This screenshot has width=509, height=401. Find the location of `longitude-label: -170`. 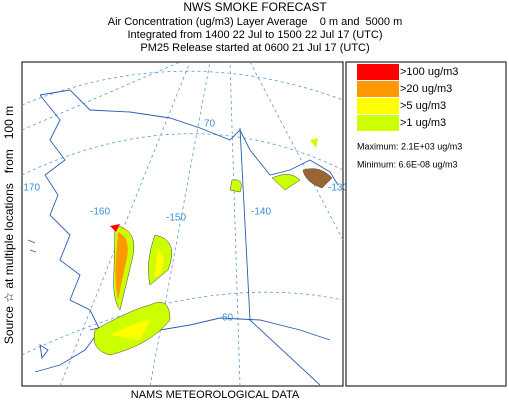

longitude-label: -170 is located at coordinates (30, 188).